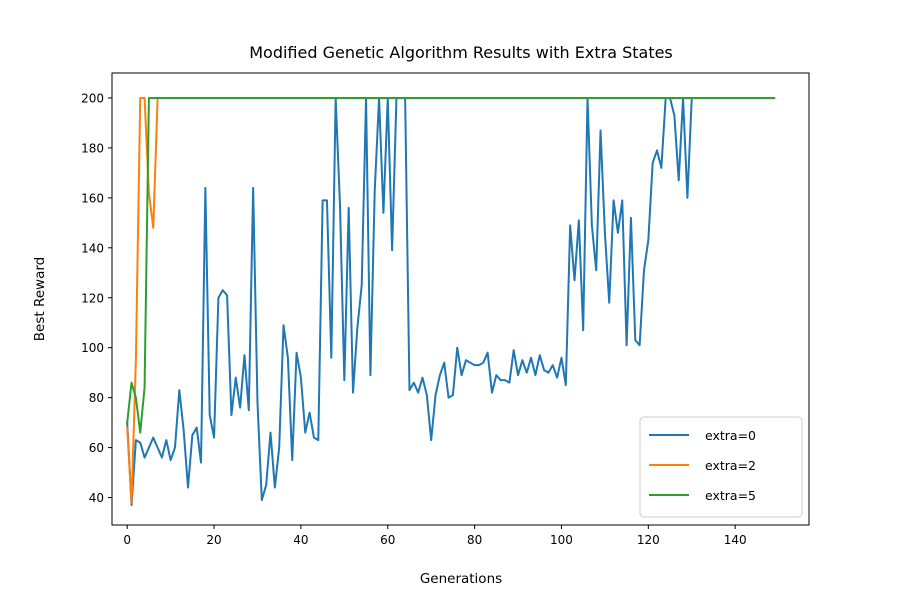 The height and width of the screenshot is (600, 900). Describe the element at coordinates (40, 299) in the screenshot. I see `y-axis-label: Best Reward` at that location.